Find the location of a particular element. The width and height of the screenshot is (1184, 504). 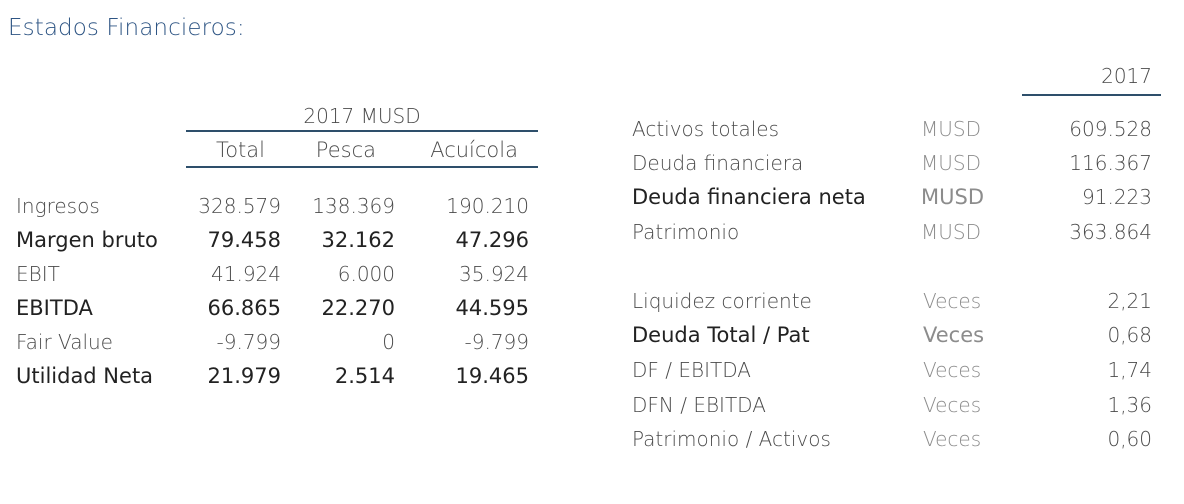

indicator-label: Deuda financiera neta is located at coordinates (749, 197).